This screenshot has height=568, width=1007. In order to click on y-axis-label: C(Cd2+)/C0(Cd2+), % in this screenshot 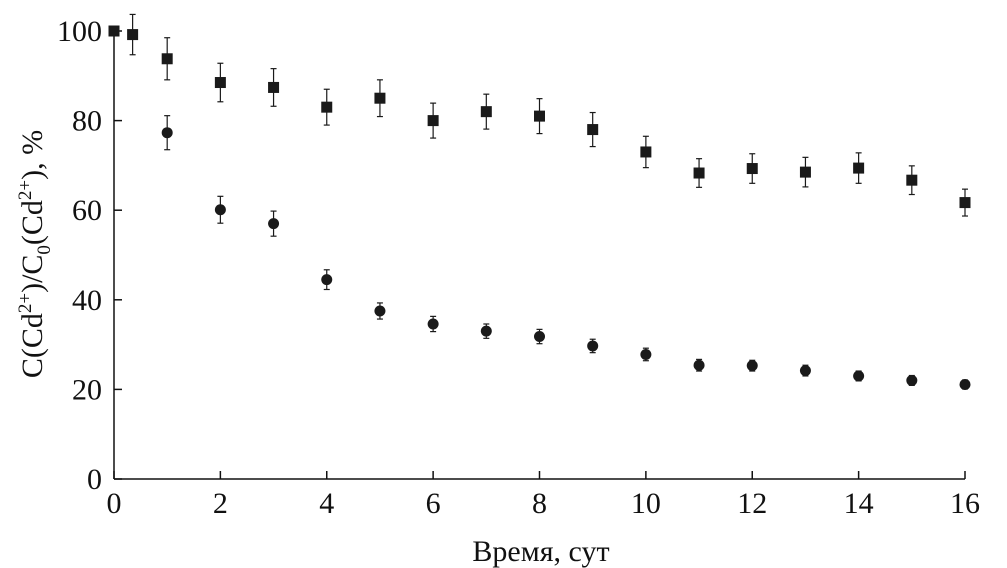, I will do `click(35, 254)`.